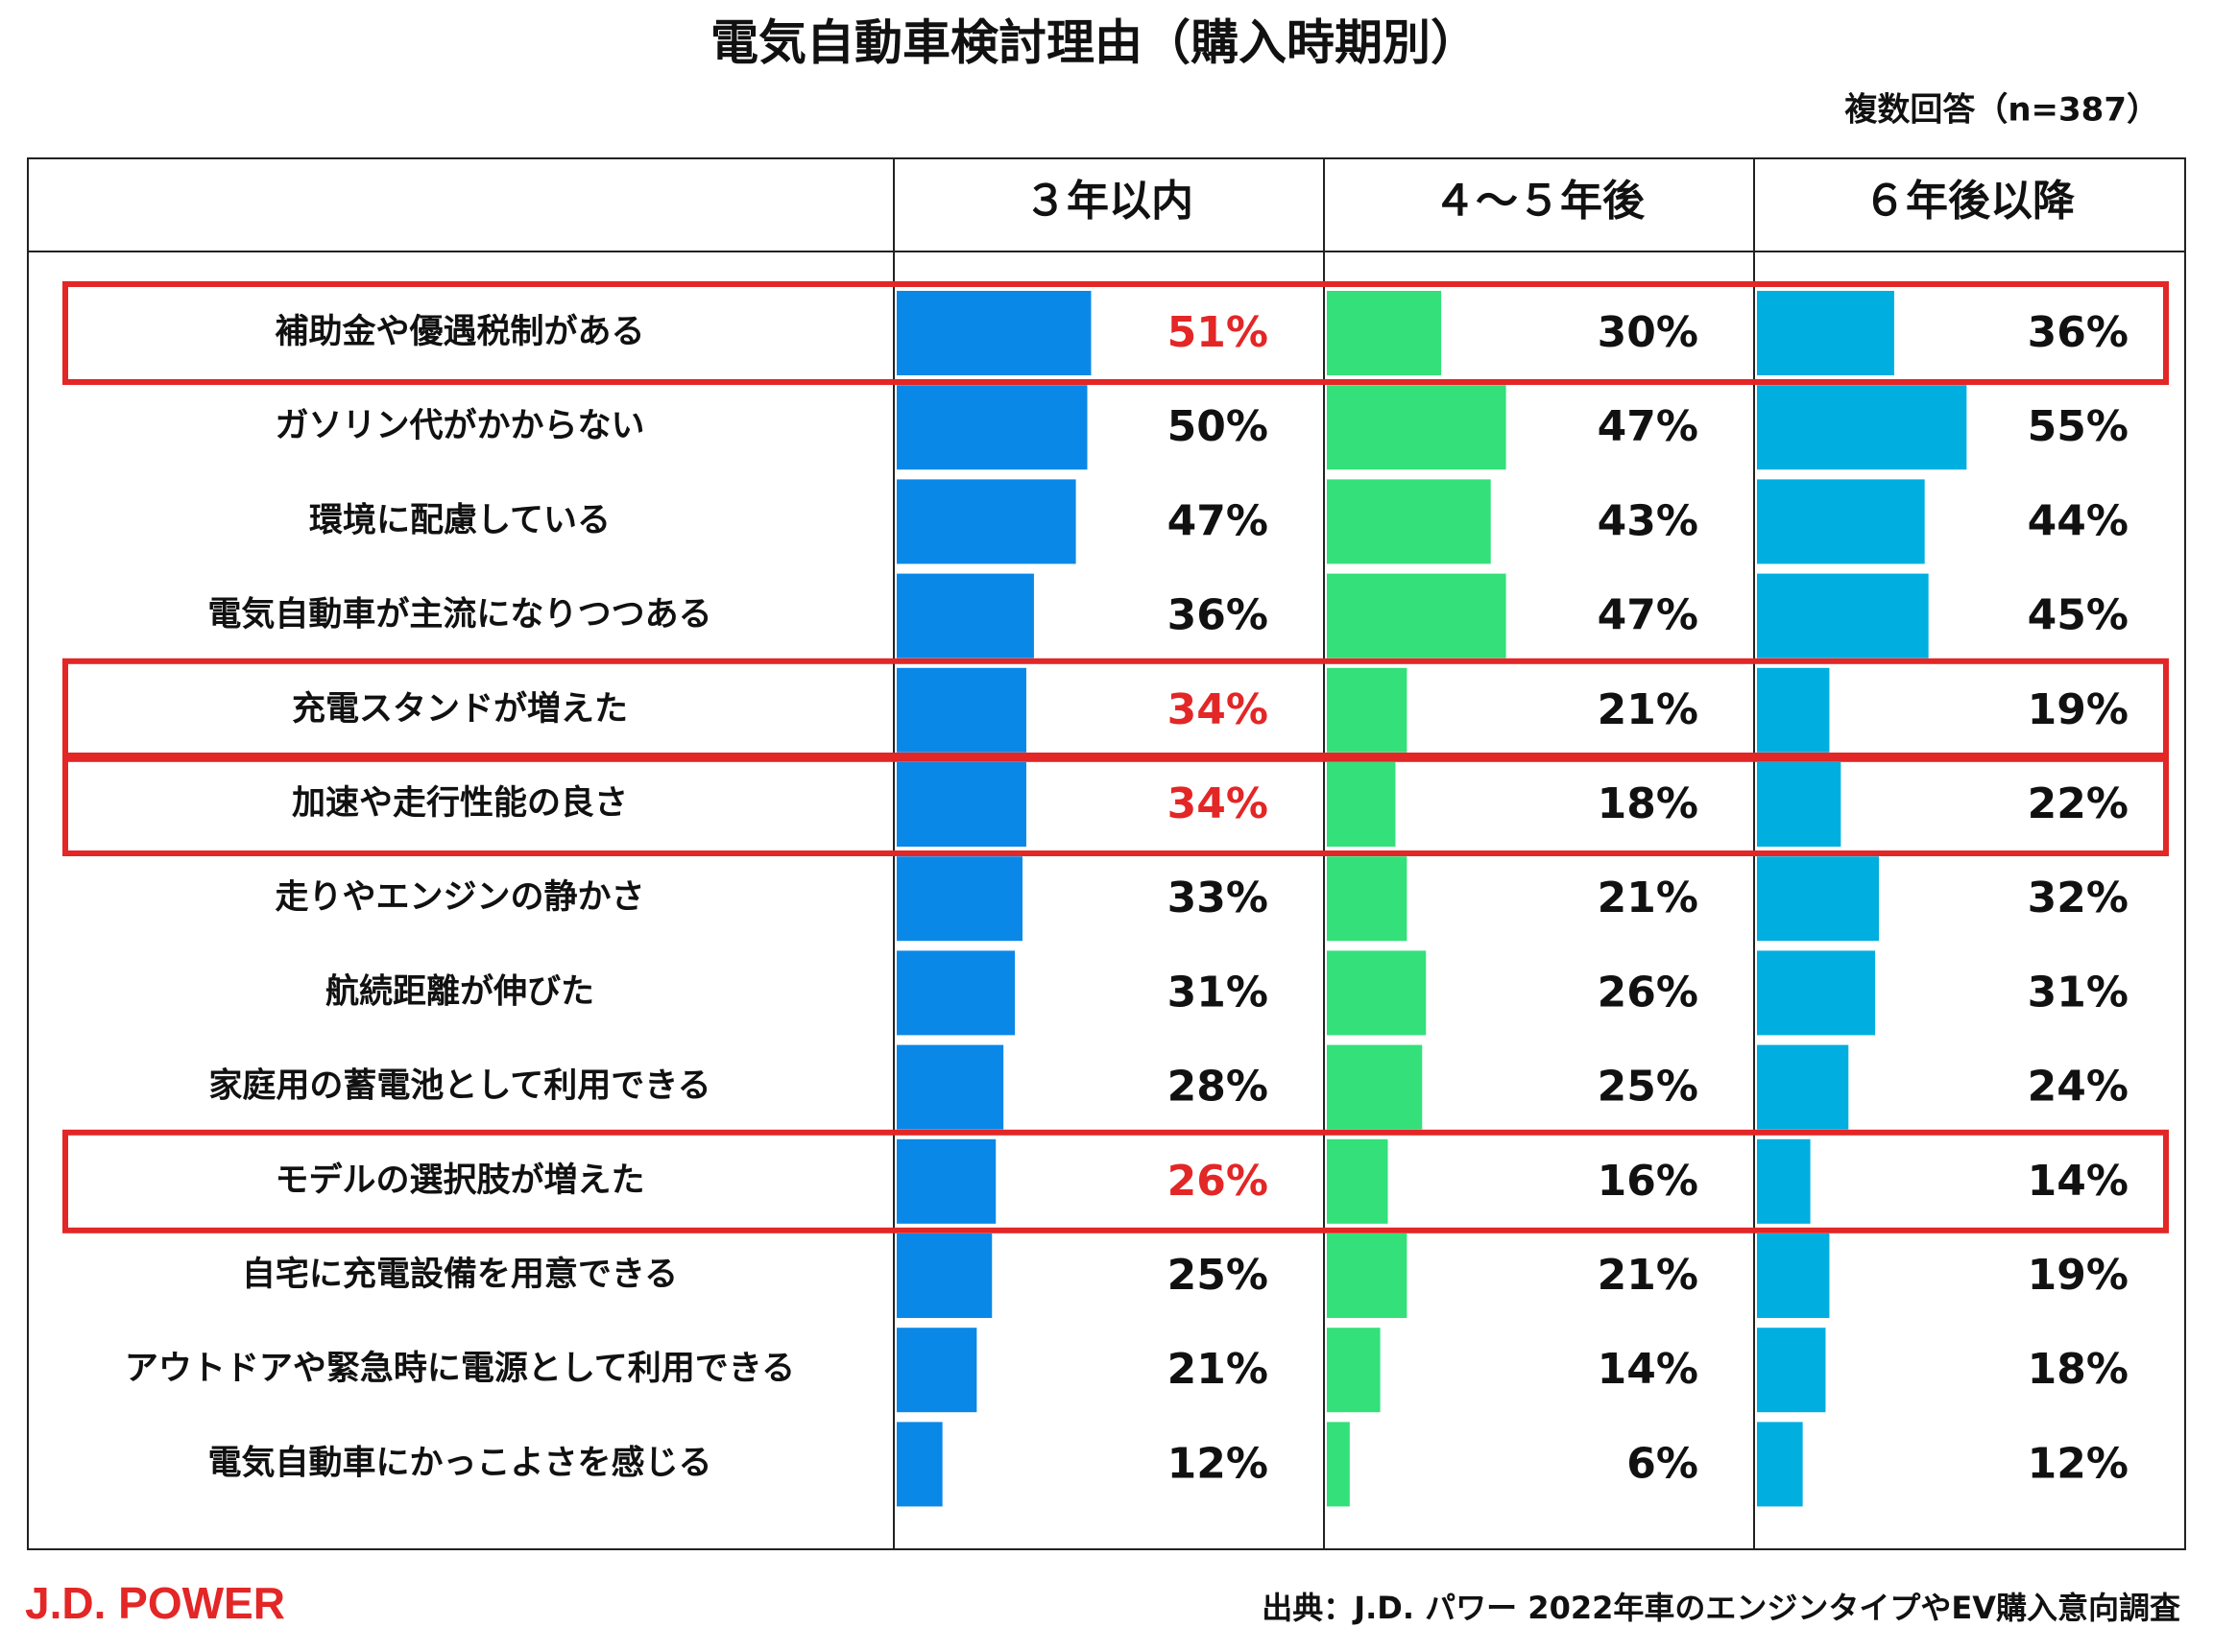  I want to click on value-label: 16%, so click(1648, 1181).